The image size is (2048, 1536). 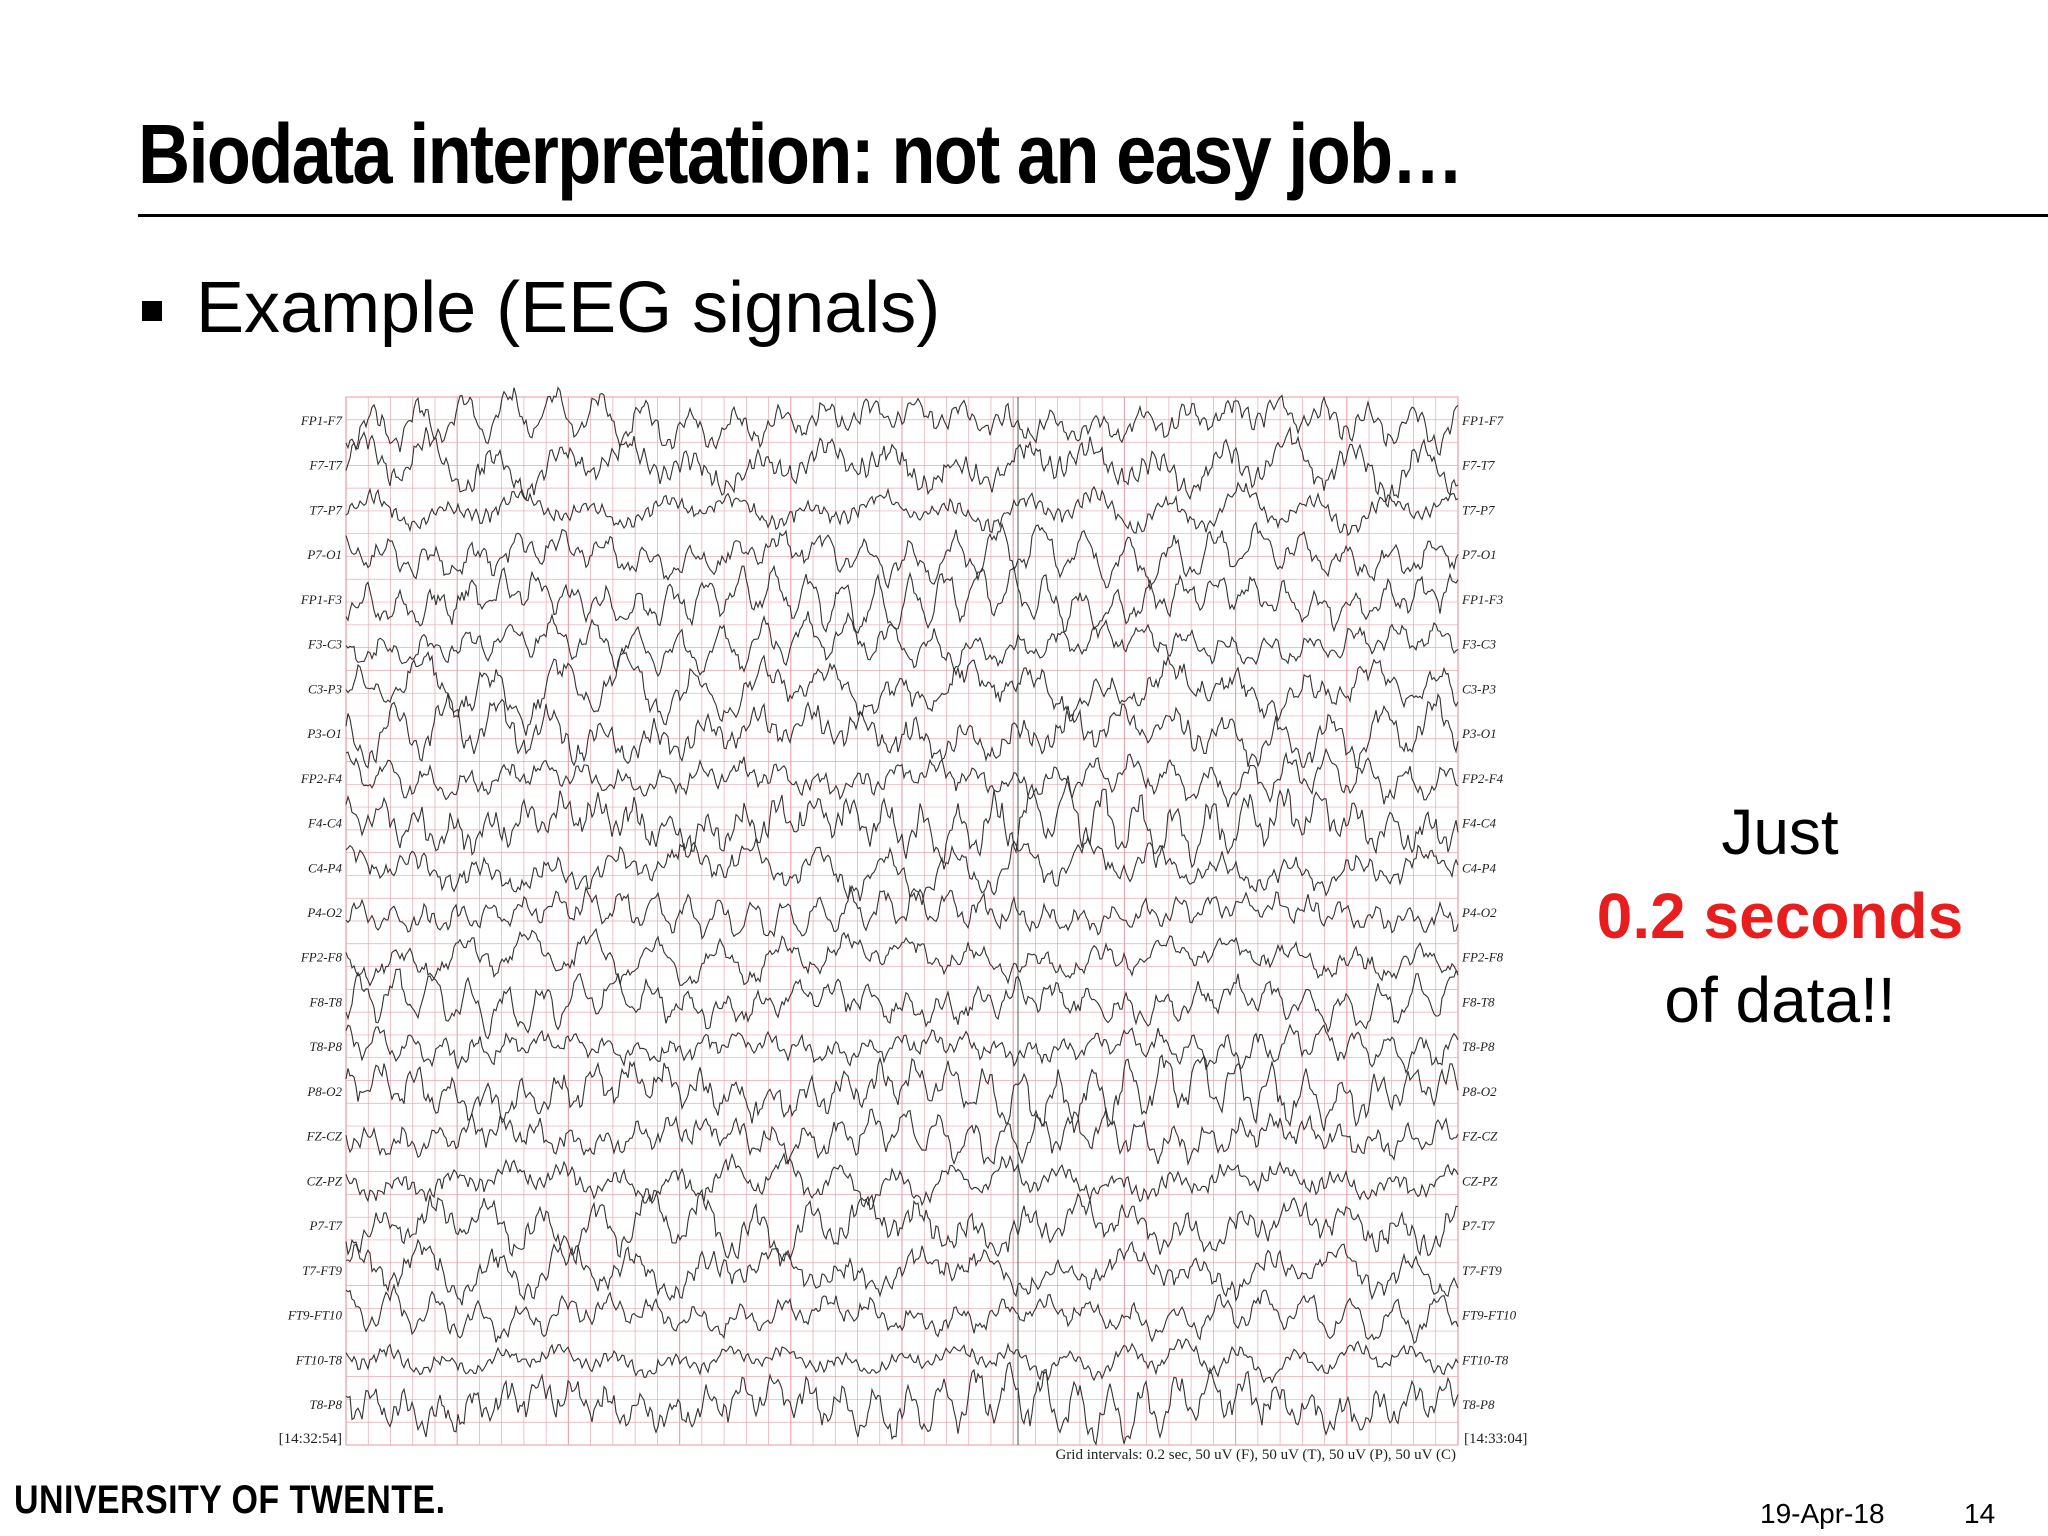 What do you see at coordinates (321, 420) in the screenshot?
I see `channel-label-left: FP1-F7` at bounding box center [321, 420].